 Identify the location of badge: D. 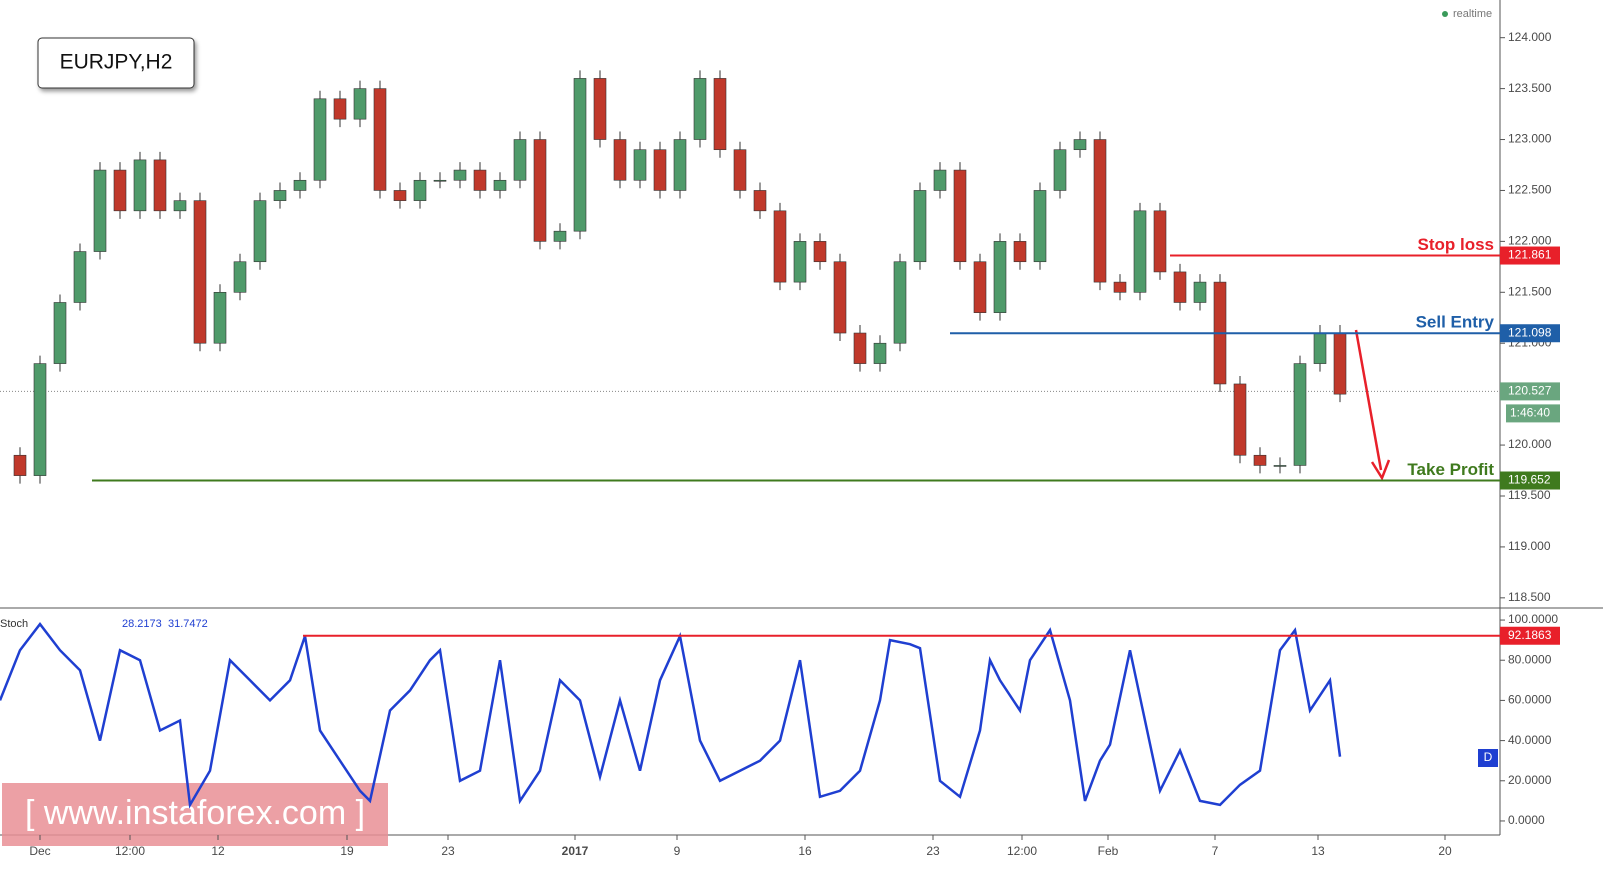
(1488, 757).